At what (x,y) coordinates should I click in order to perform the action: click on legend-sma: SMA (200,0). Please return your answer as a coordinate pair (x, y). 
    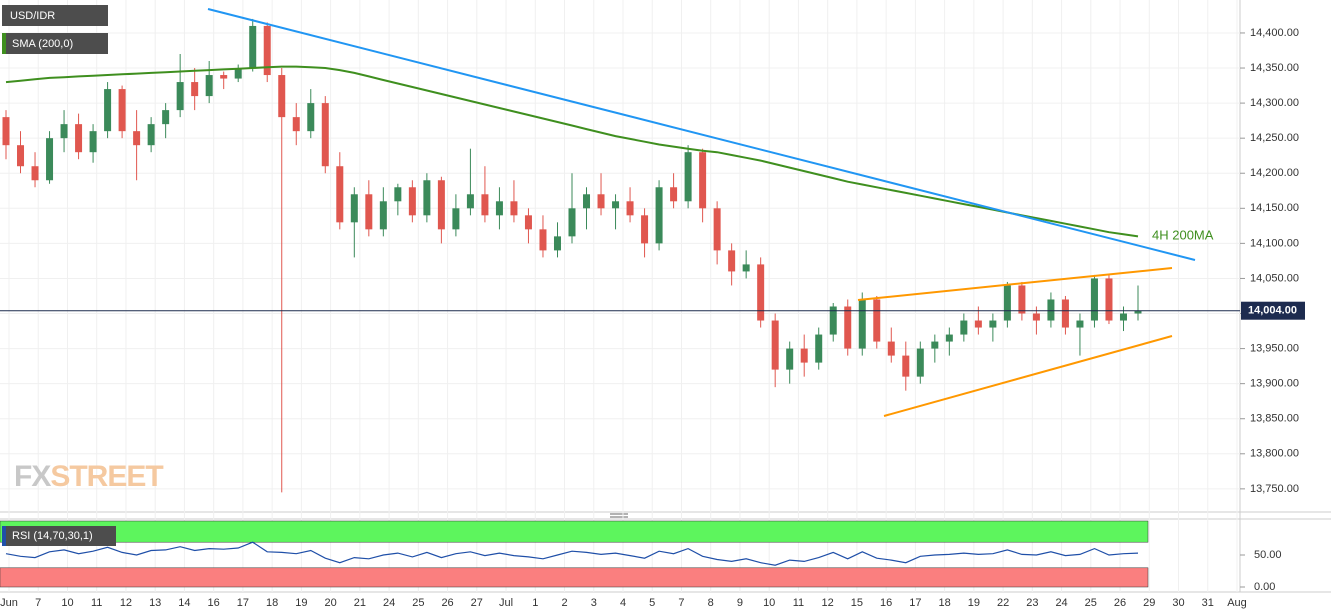
    Looking at the image, I should click on (42, 44).